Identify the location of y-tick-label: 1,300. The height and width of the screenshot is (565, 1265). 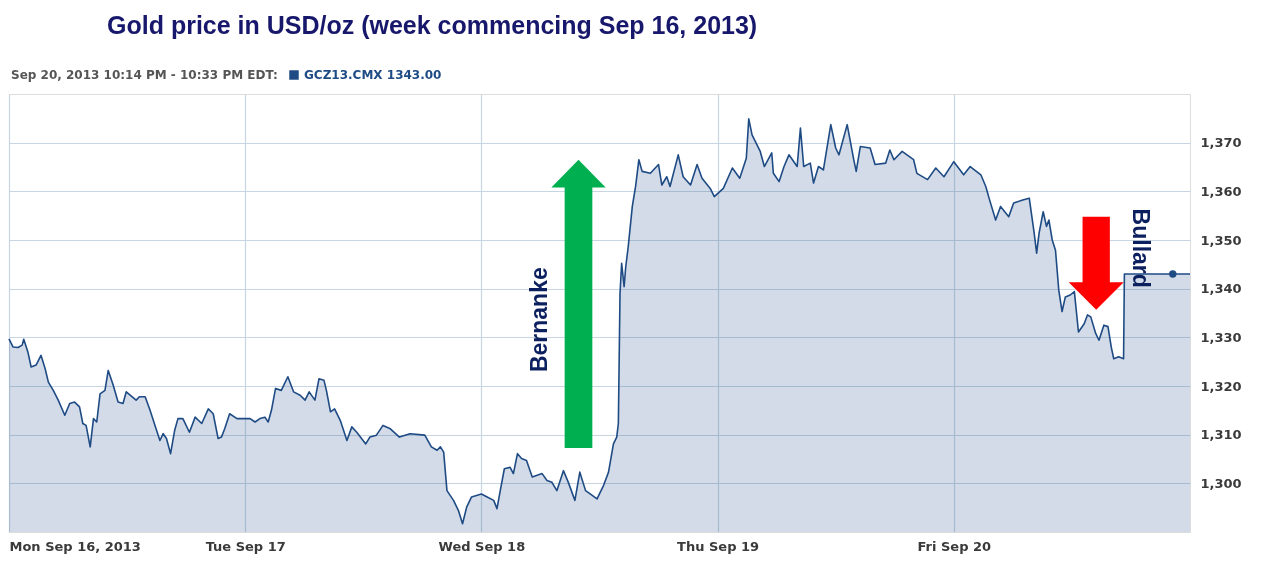
(1221, 483).